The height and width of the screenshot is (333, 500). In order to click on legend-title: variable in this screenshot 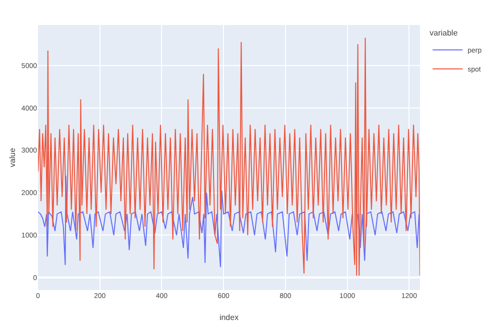, I will do `click(444, 33)`.